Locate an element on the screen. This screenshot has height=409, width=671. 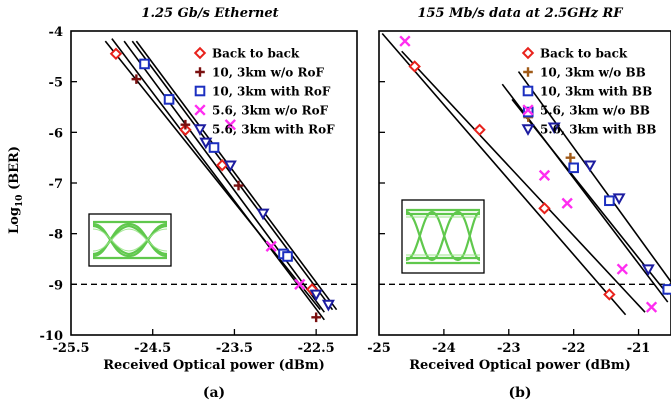
panel-label-a: (a) is located at coordinates (214, 393).